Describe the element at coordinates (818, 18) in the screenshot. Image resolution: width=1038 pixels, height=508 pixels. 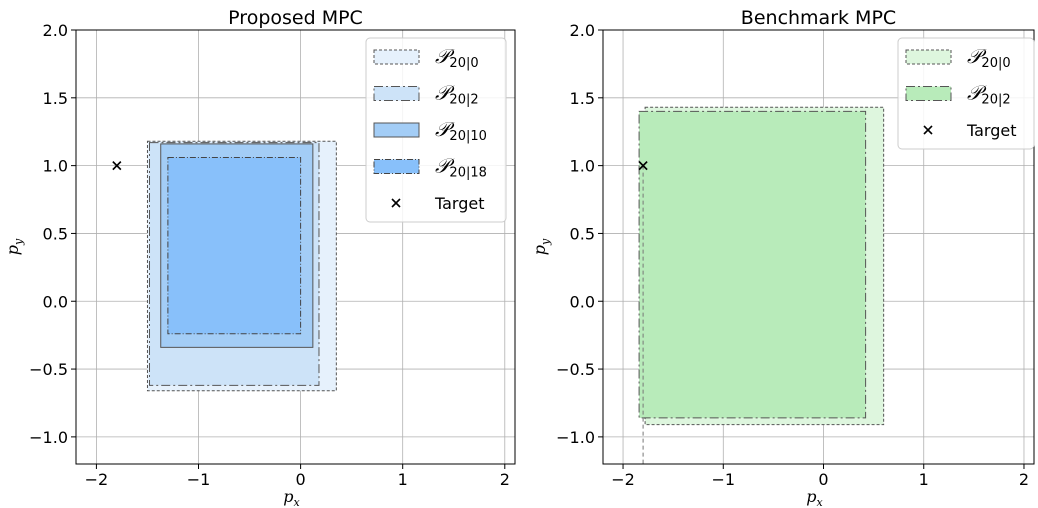
I see `chart-title: Benchmark MPC` at that location.